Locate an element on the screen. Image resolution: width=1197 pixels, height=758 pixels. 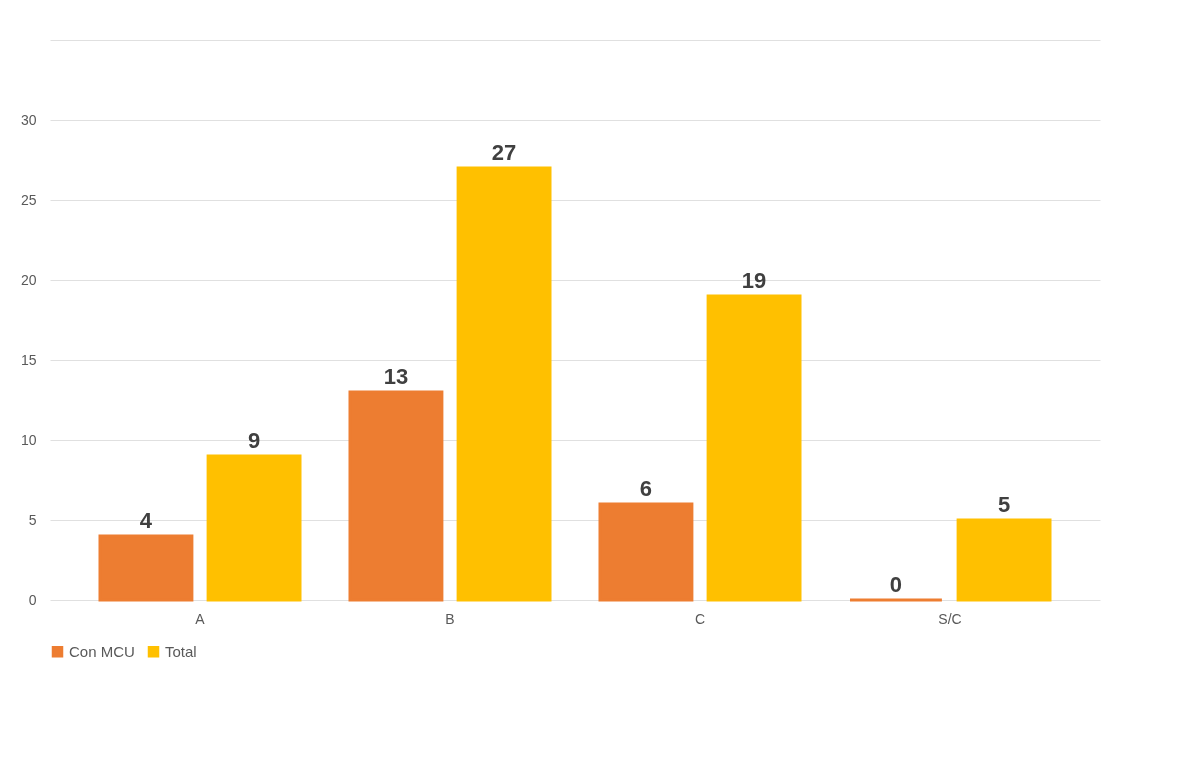
x-tick-label: A is located at coordinates (200, 618).